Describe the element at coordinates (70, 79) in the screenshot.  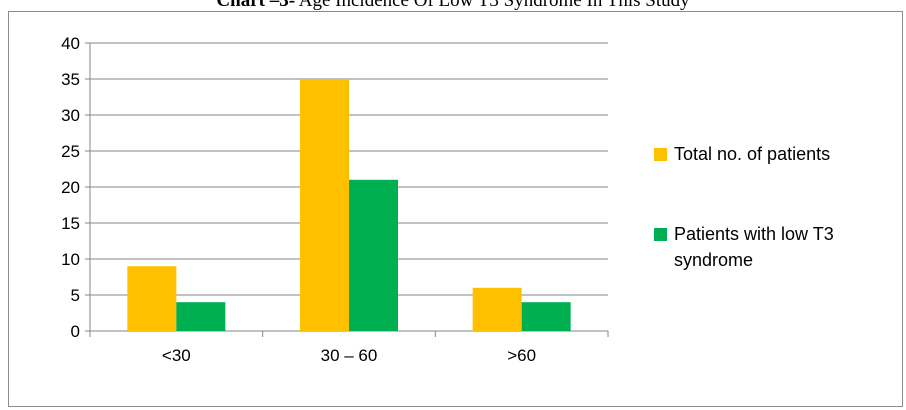
I see `y-tick-label: 35` at that location.